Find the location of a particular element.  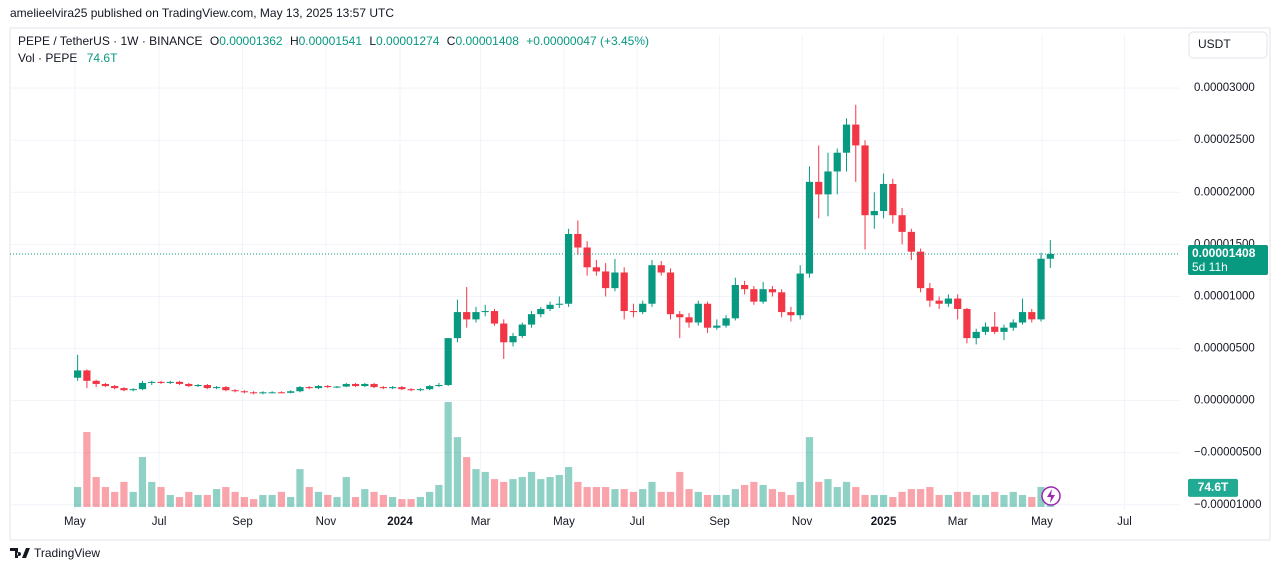

x-tick-label: Jul is located at coordinates (637, 522).